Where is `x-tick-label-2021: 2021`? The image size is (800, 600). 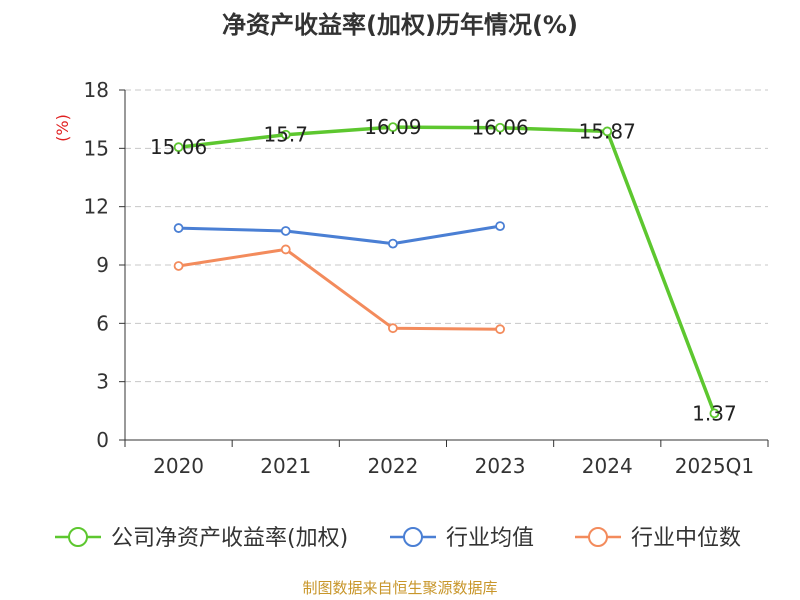 x-tick-label-2021: 2021 is located at coordinates (285, 466).